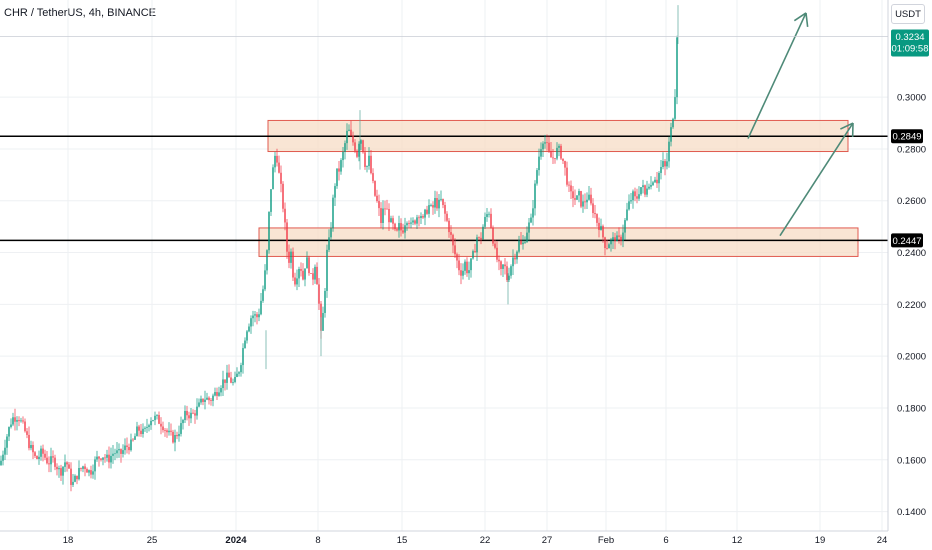 The image size is (932, 550). What do you see at coordinates (910, 49) in the screenshot?
I see `current-price-countdown: 01:09:58` at bounding box center [910, 49].